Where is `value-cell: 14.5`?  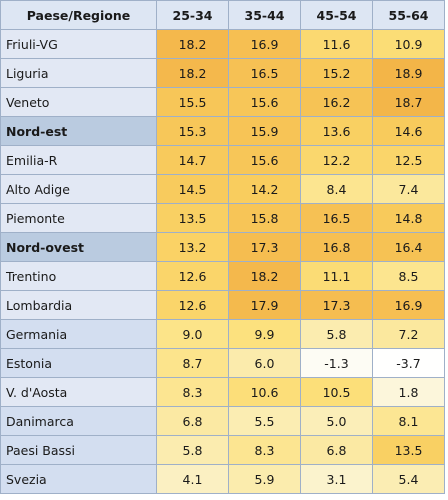
value-cell: 14.5 is located at coordinates (192, 189).